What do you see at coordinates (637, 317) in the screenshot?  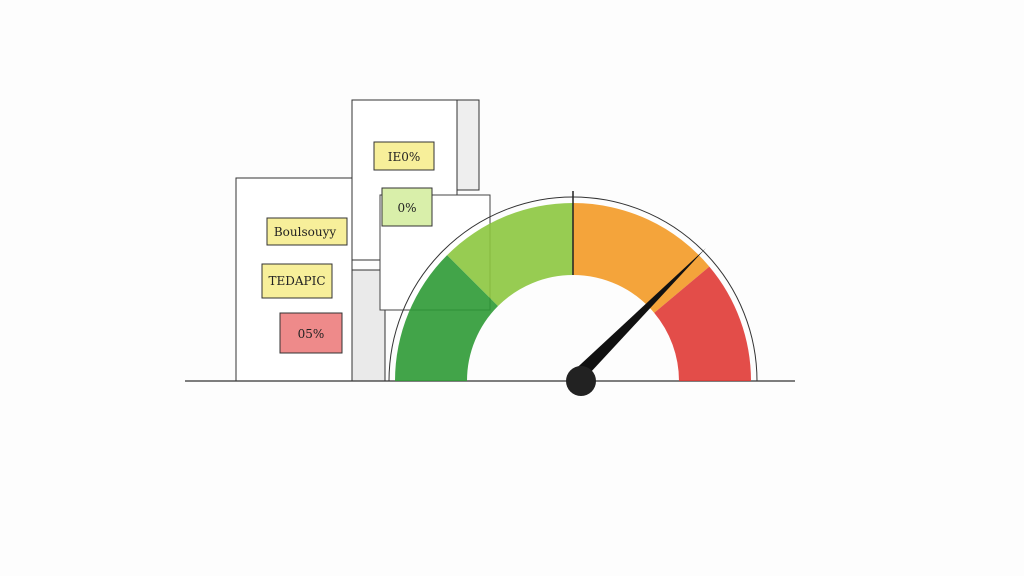 I see `gauge-needle` at bounding box center [637, 317].